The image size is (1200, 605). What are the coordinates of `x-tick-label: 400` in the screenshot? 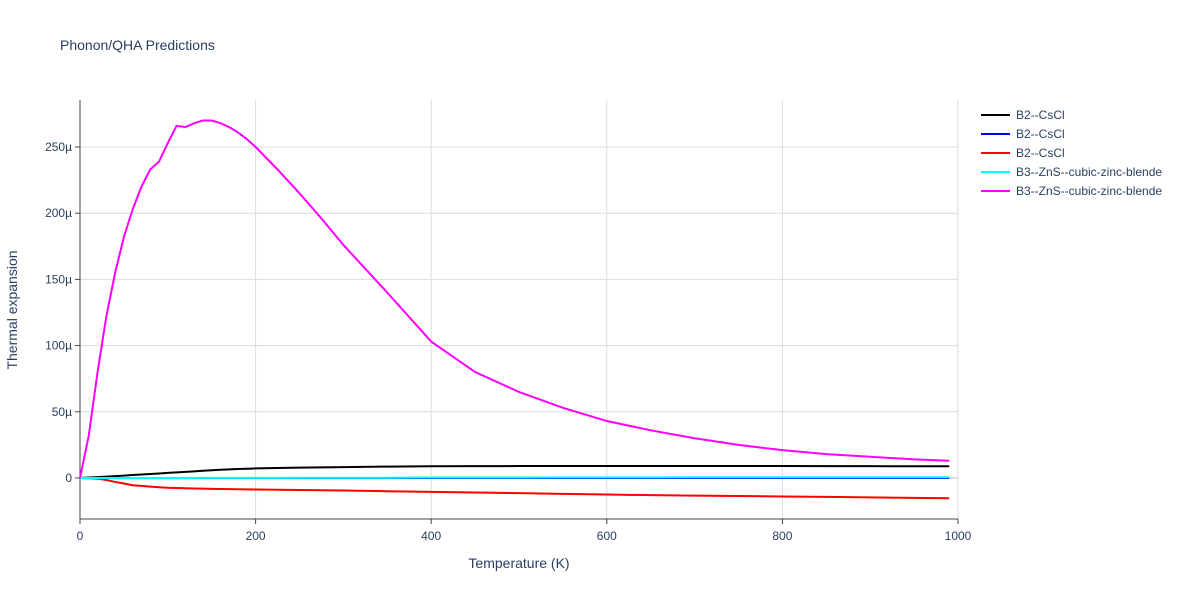 It's located at (431, 536).